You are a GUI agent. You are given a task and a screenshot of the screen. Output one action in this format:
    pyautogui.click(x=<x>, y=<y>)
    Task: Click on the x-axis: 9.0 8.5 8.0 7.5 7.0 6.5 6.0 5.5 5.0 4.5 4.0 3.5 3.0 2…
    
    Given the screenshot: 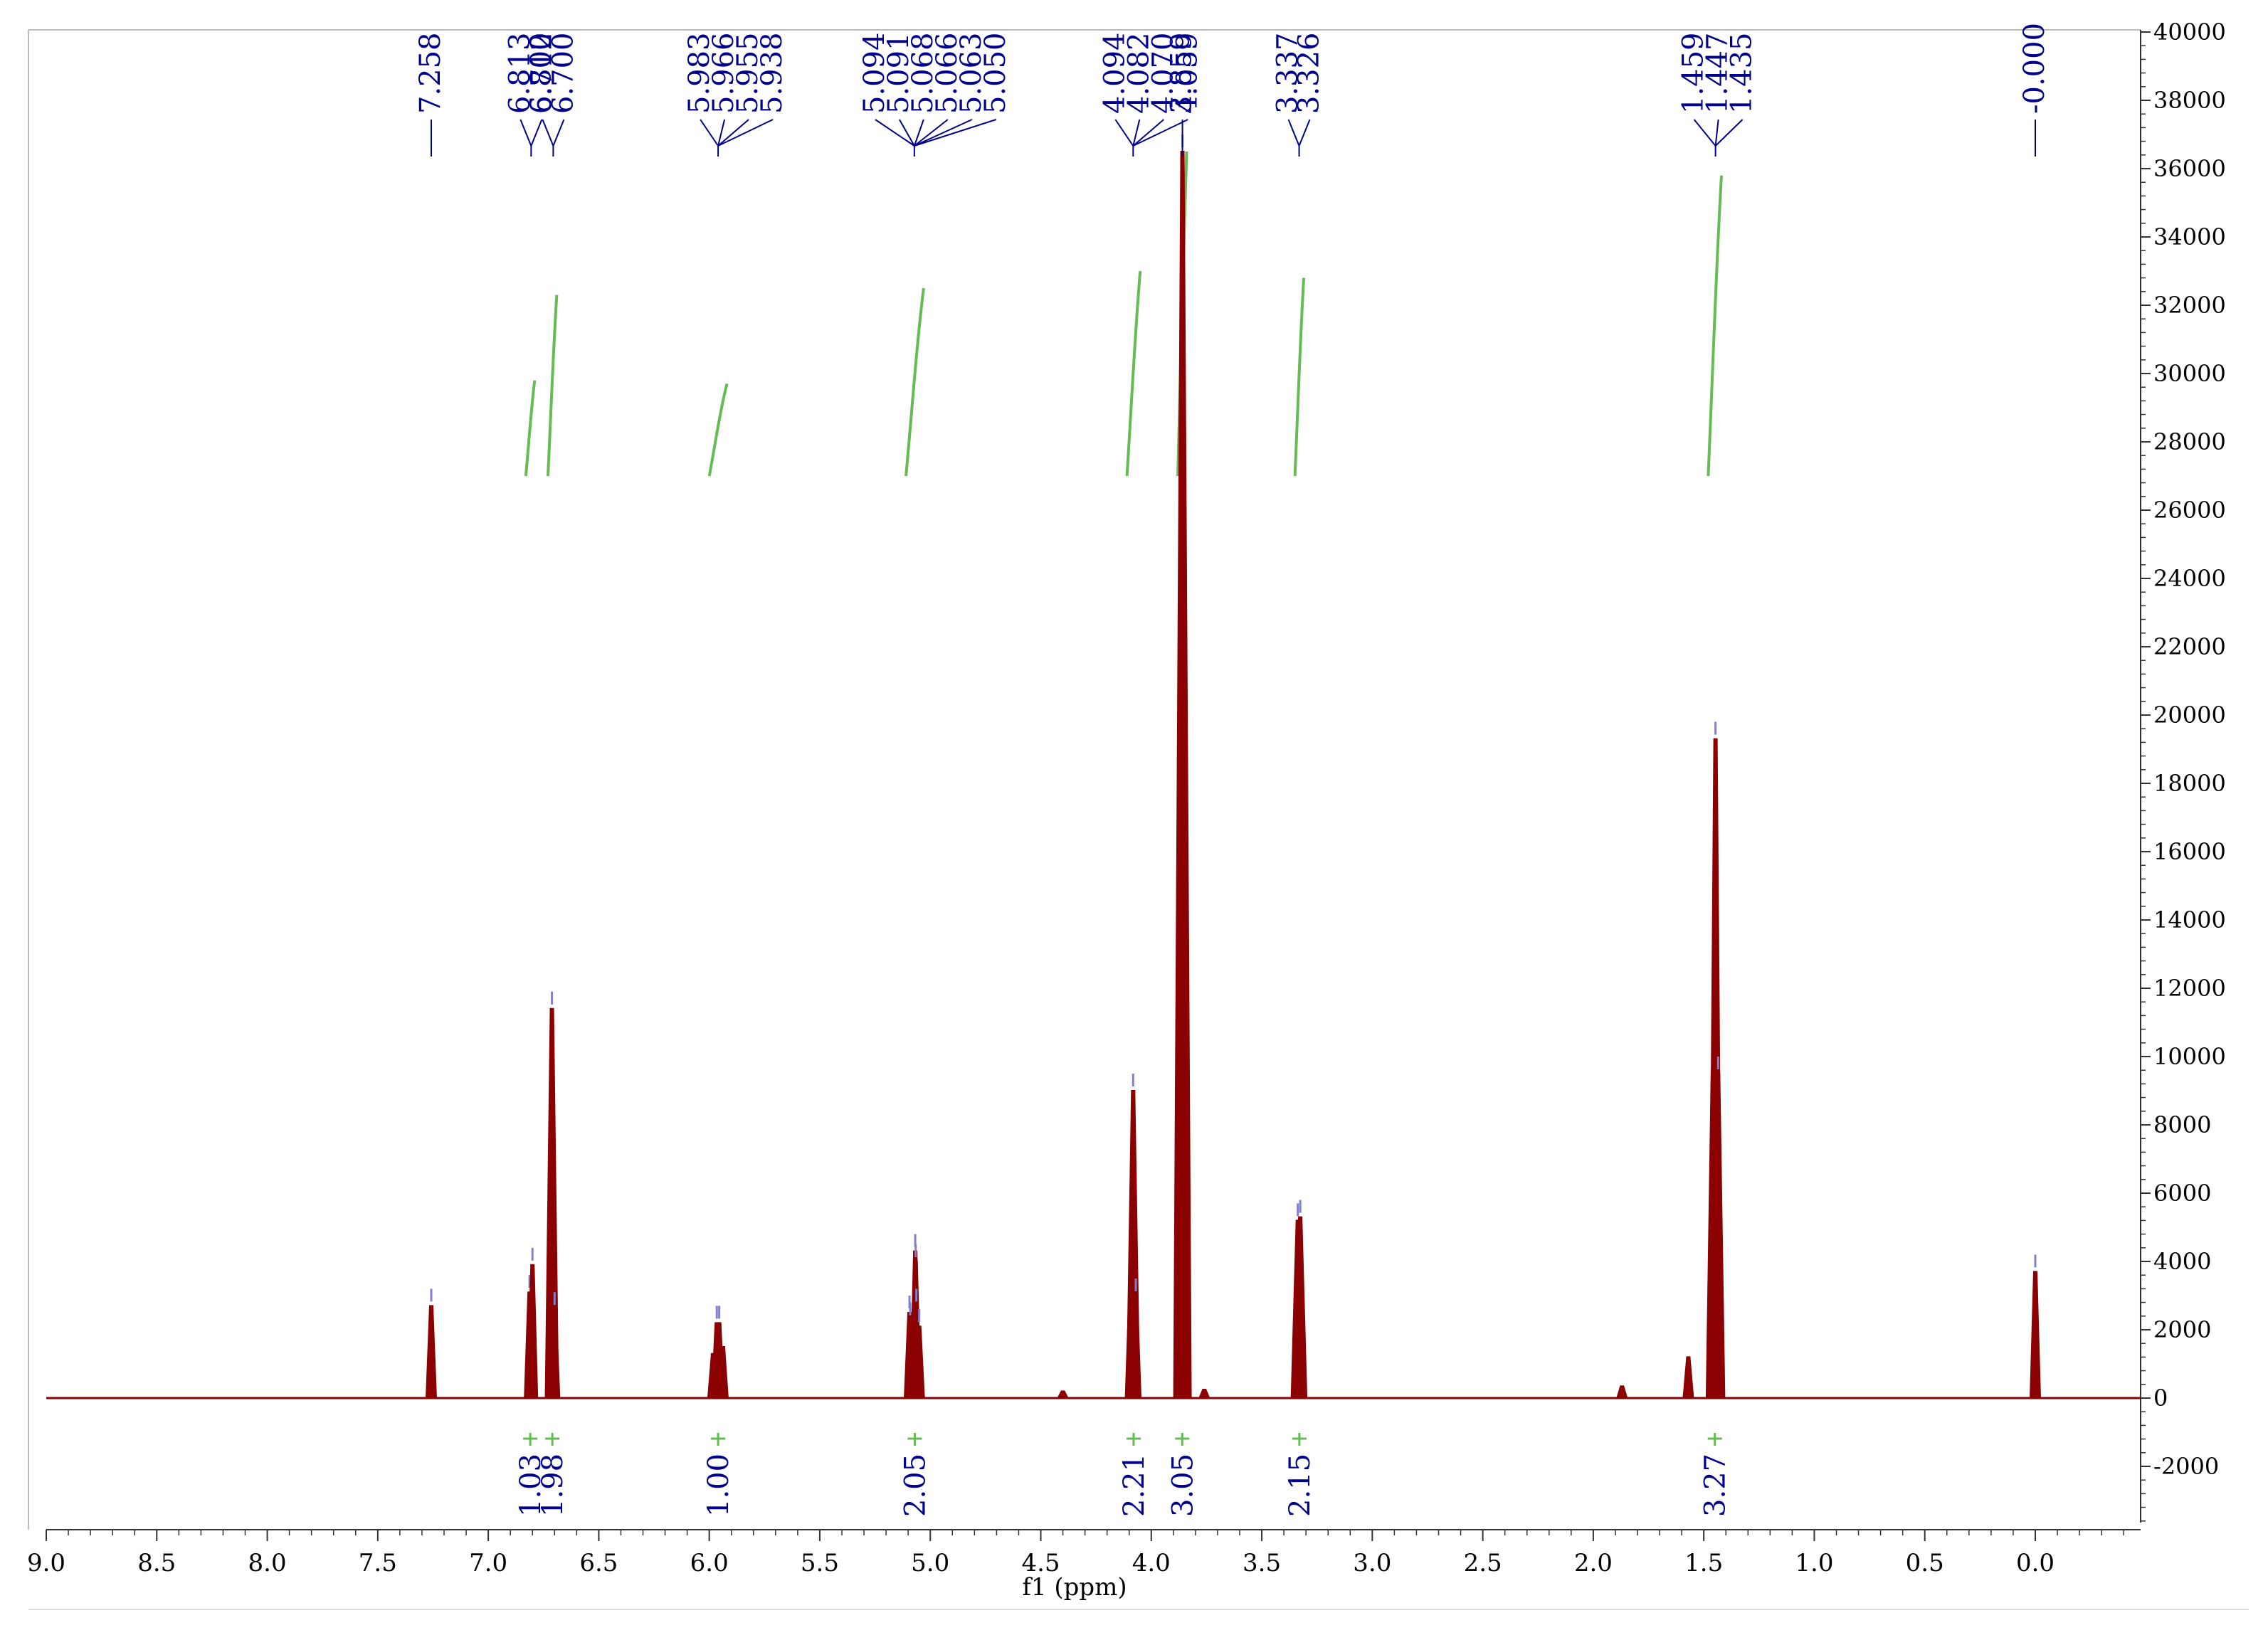 What is the action you would take?
    pyautogui.click(x=1084, y=1553)
    